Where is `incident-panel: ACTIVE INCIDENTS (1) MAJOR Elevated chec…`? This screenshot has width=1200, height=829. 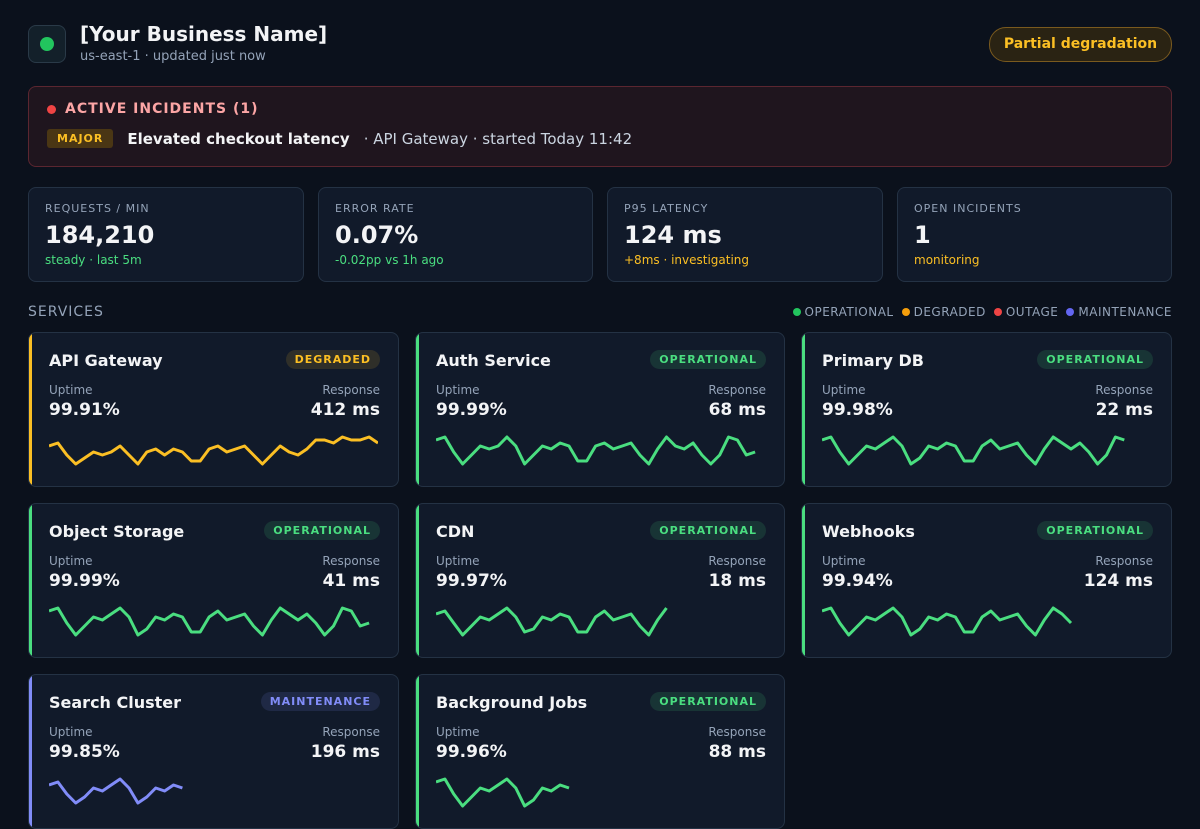 incident-panel: ACTIVE INCIDENTS (1) MAJOR Elevated chec… is located at coordinates (600, 126).